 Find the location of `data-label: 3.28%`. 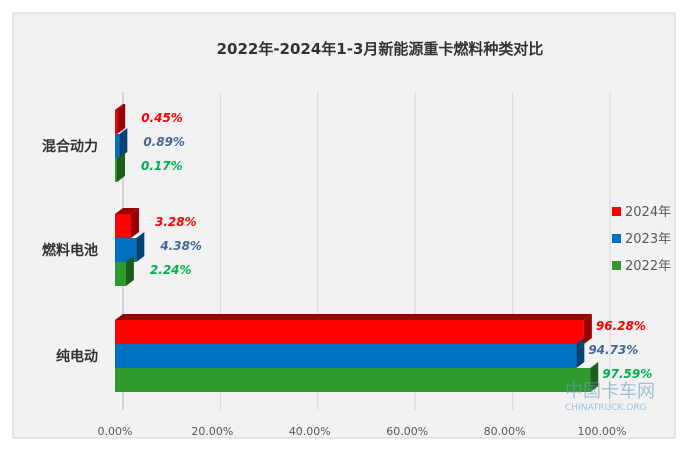

data-label: 3.28% is located at coordinates (176, 222).